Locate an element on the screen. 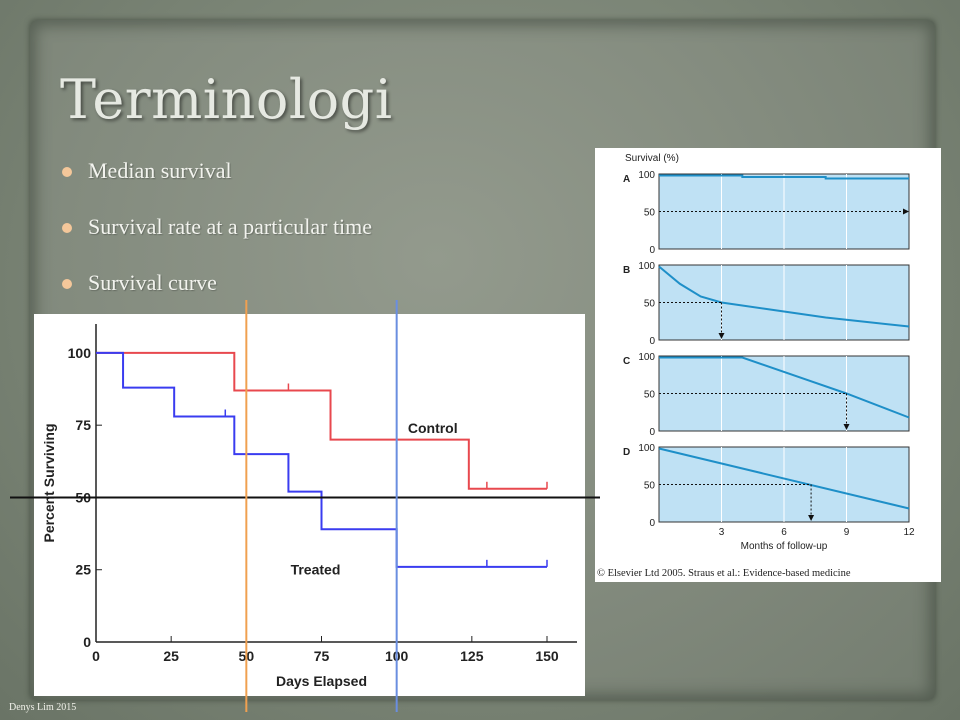 The height and width of the screenshot is (720, 960). y-tick-label: 25 is located at coordinates (83, 570).